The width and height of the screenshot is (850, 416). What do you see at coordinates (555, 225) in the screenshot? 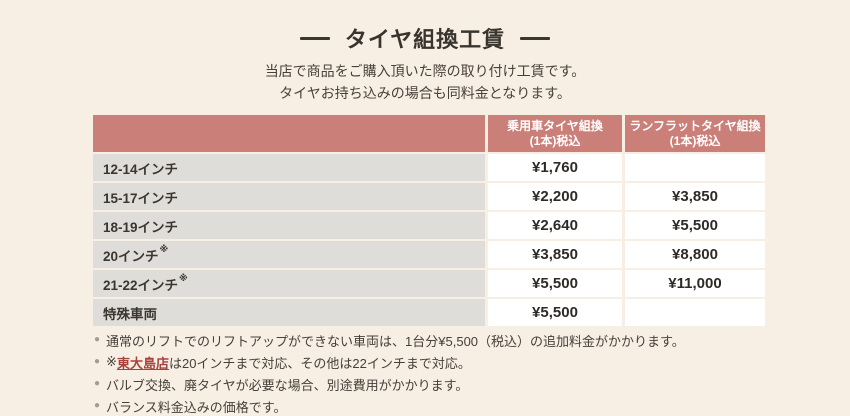
I see `price-cell-passenger: ¥2,640` at bounding box center [555, 225].